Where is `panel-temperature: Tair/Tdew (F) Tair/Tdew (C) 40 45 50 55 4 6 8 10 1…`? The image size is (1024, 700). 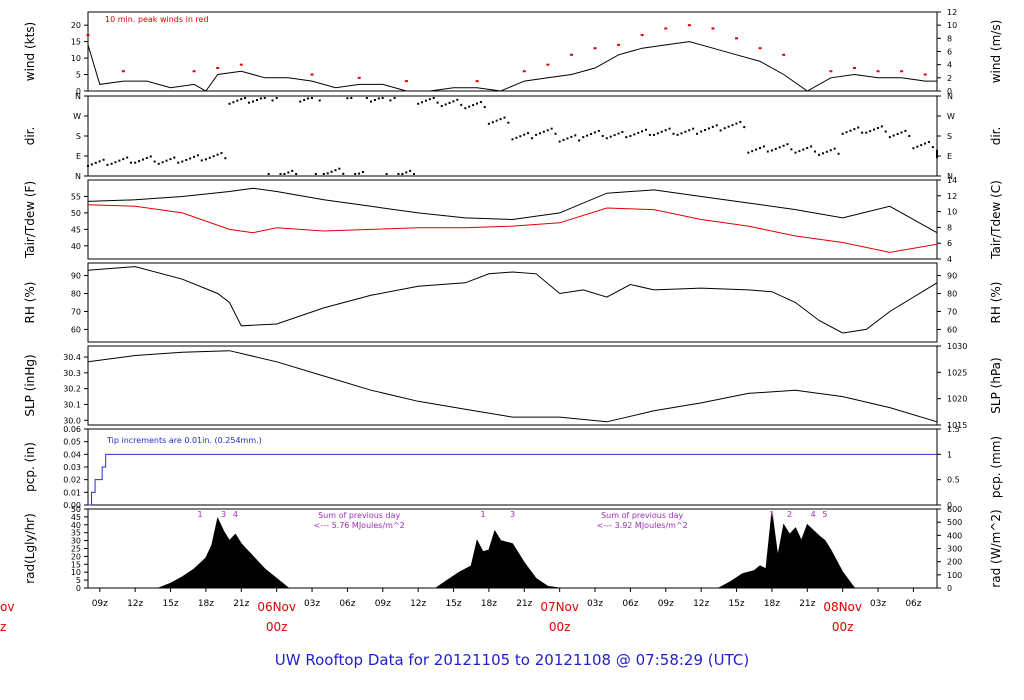 panel-temperature: Tair/Tdew (F) Tair/Tdew (C) 40 45 50 55 4 6 8 10 1… is located at coordinates (513, 220).